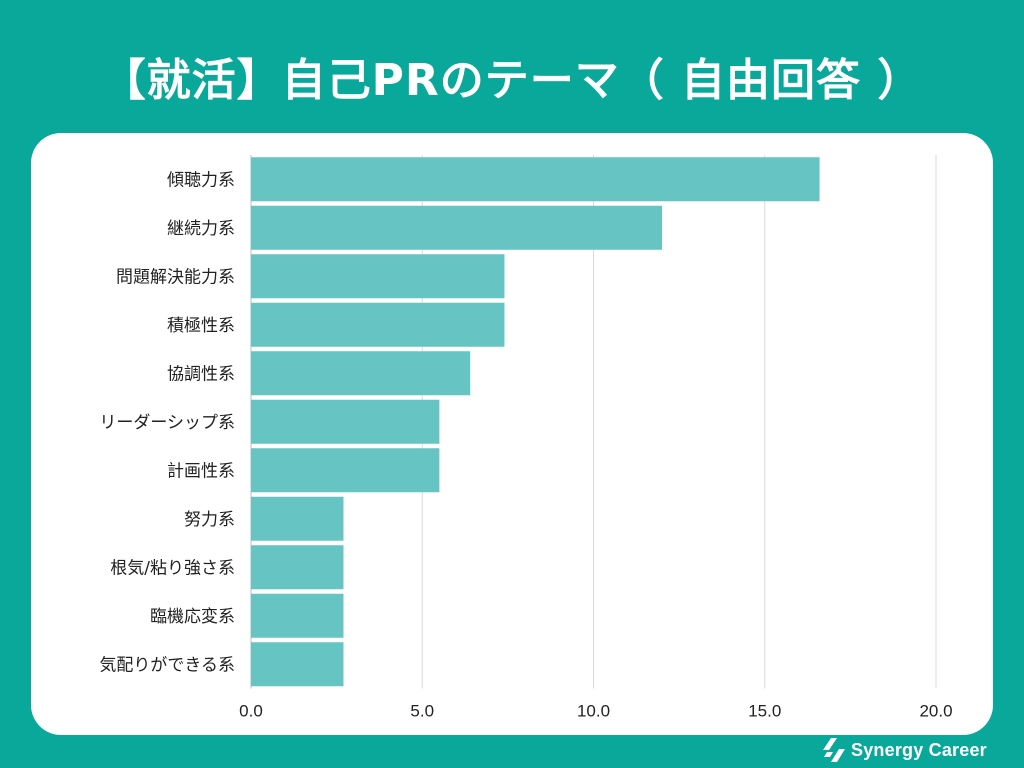 The image size is (1024, 768). Describe the element at coordinates (593, 711) in the screenshot. I see `x-tick-label: 10.0` at that location.